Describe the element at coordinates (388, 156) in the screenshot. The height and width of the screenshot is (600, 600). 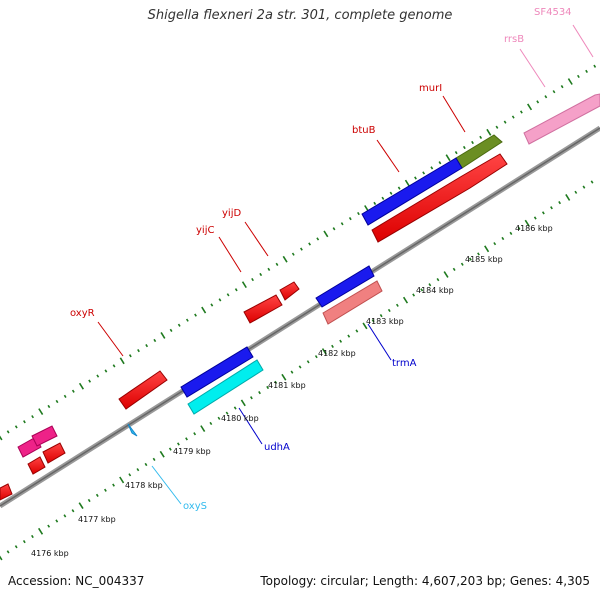
I see `leader-btuB` at that location.